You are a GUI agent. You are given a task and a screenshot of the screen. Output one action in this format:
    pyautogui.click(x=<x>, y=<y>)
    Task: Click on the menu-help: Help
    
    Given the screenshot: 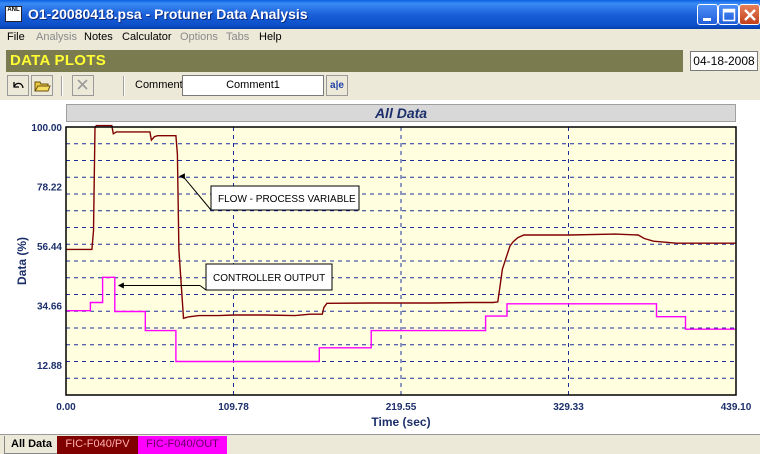 What is the action you would take?
    pyautogui.click(x=270, y=37)
    